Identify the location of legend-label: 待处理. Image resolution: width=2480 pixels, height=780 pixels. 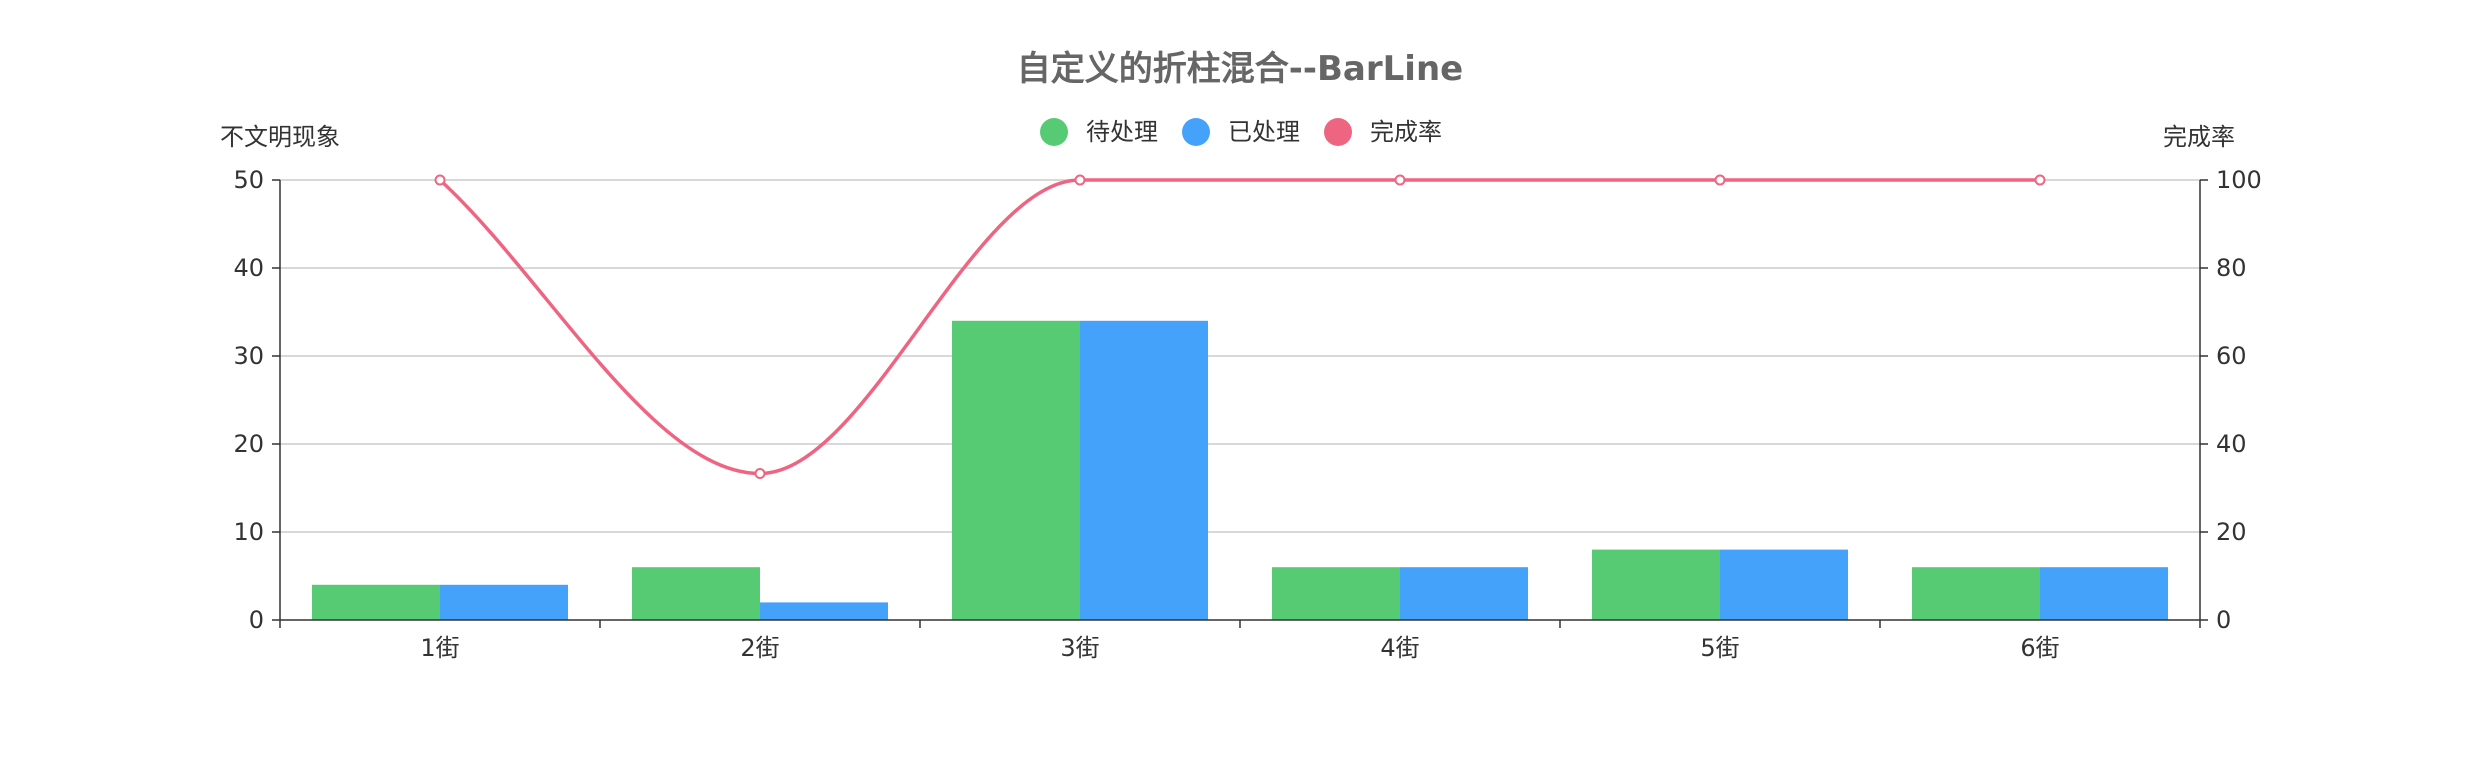
(1122, 132).